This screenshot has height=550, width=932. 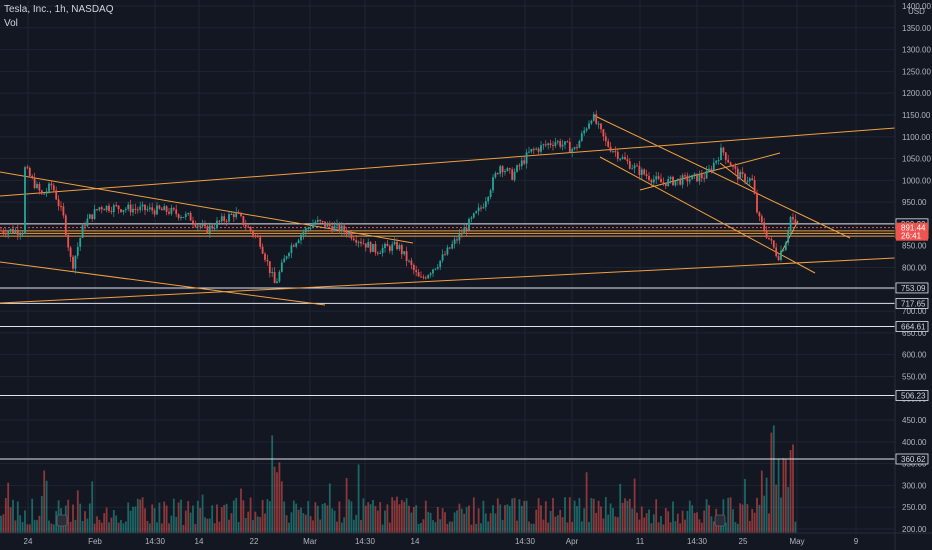 I want to click on time-tick-label: 11, so click(x=640, y=541).